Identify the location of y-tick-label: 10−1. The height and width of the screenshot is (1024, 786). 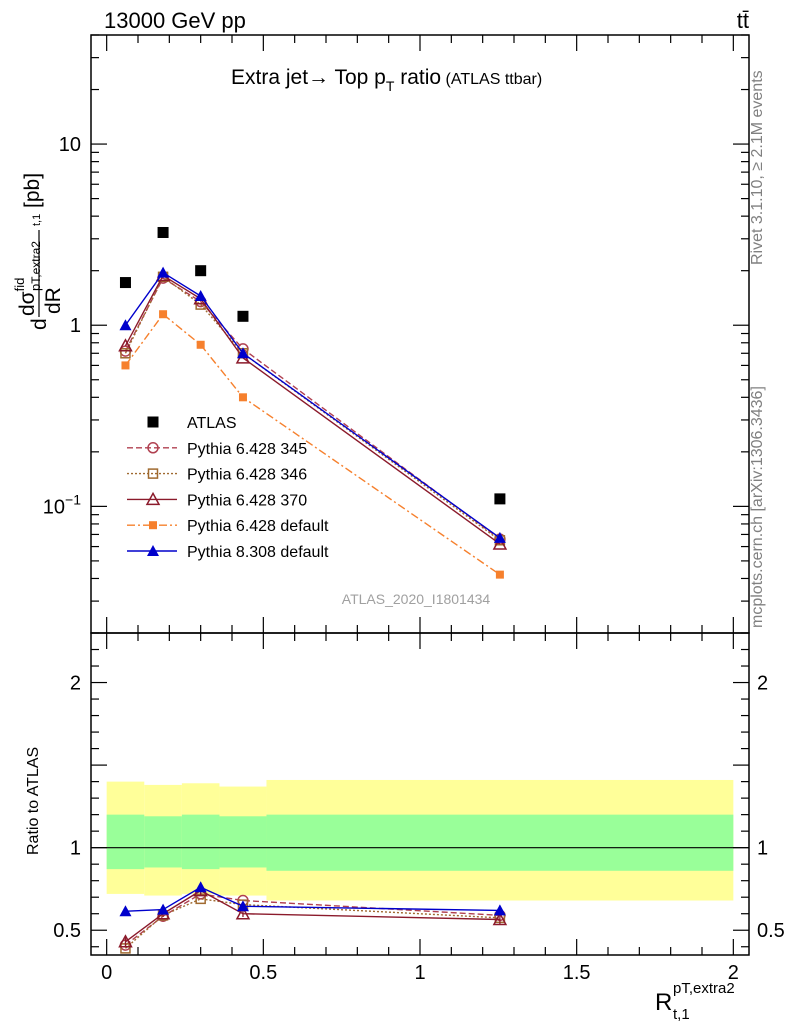
(62, 504).